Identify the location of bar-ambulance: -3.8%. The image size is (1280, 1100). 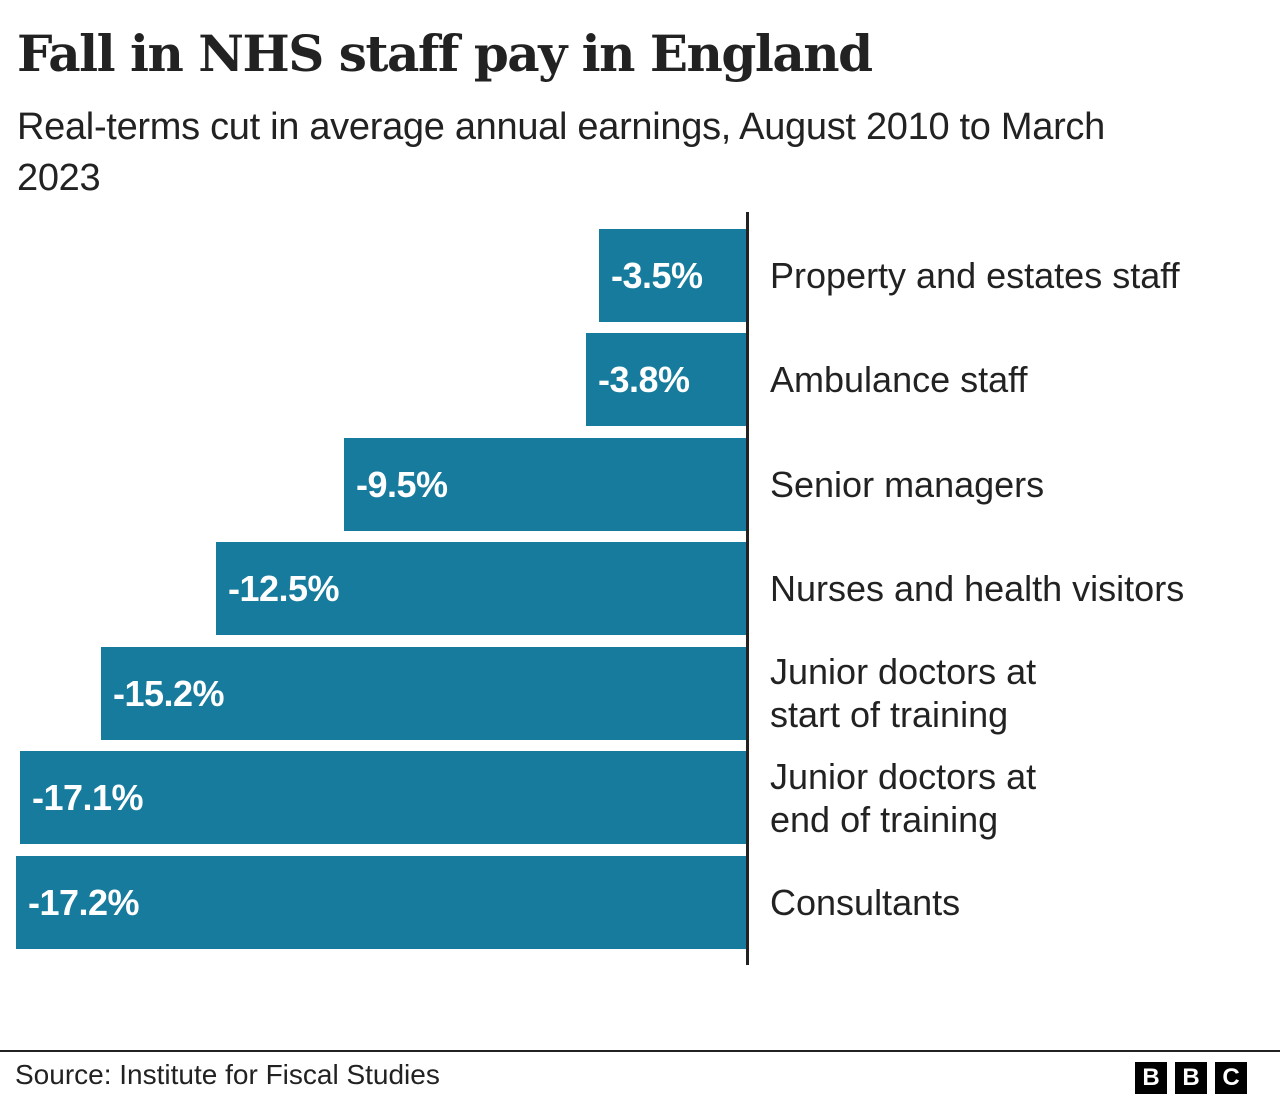
(666, 379).